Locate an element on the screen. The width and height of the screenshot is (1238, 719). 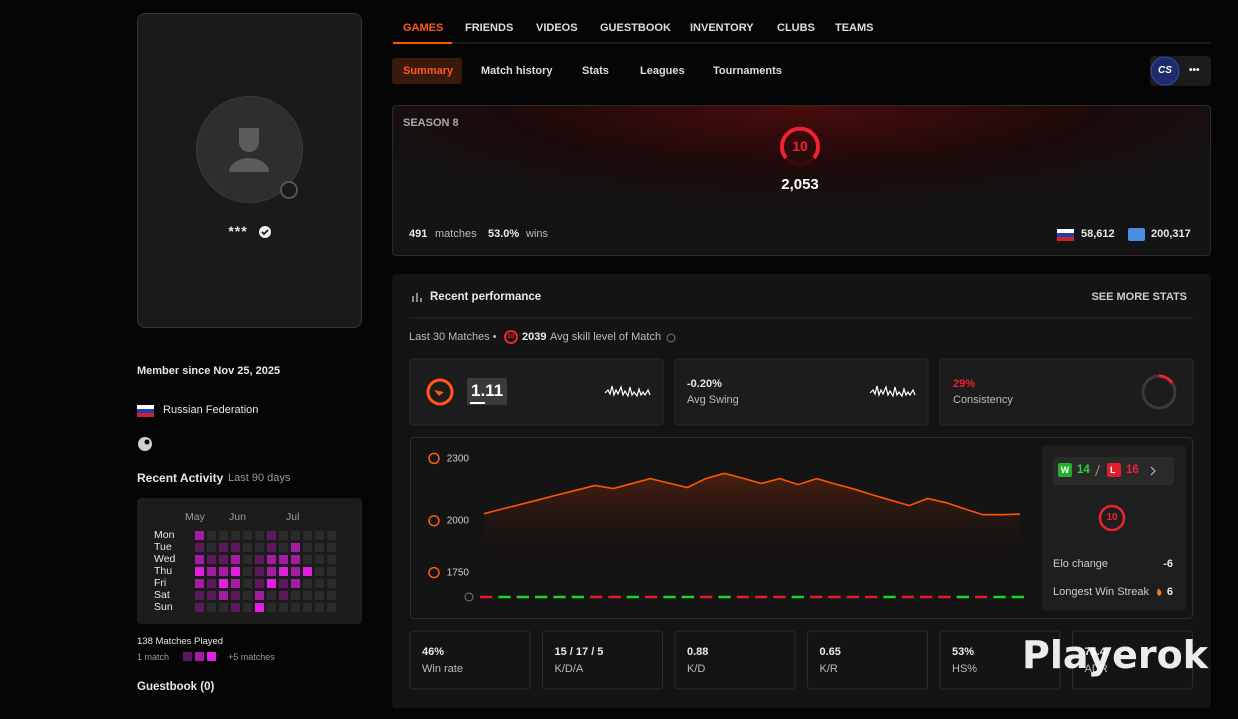
side-level-ring is located at coordinates (1112, 518).